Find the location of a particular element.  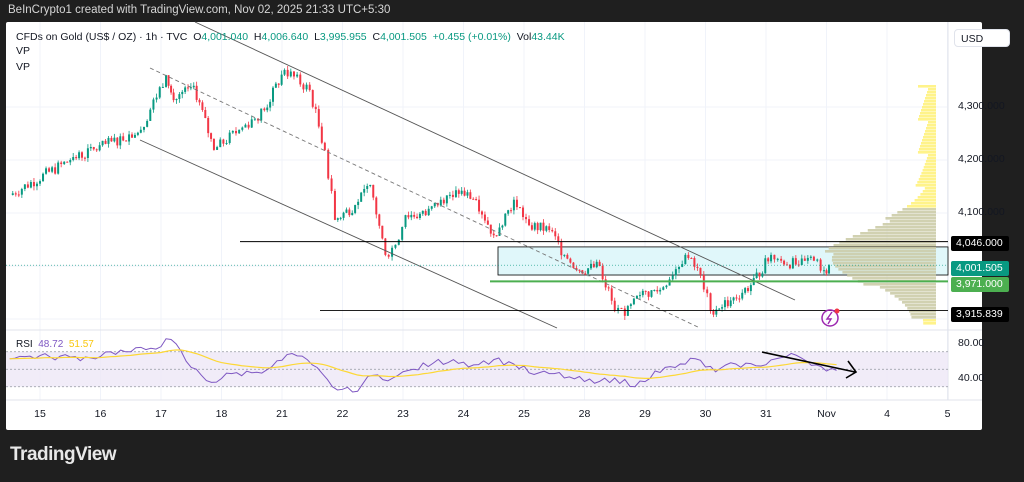

time-tick: 24 is located at coordinates (463, 414).